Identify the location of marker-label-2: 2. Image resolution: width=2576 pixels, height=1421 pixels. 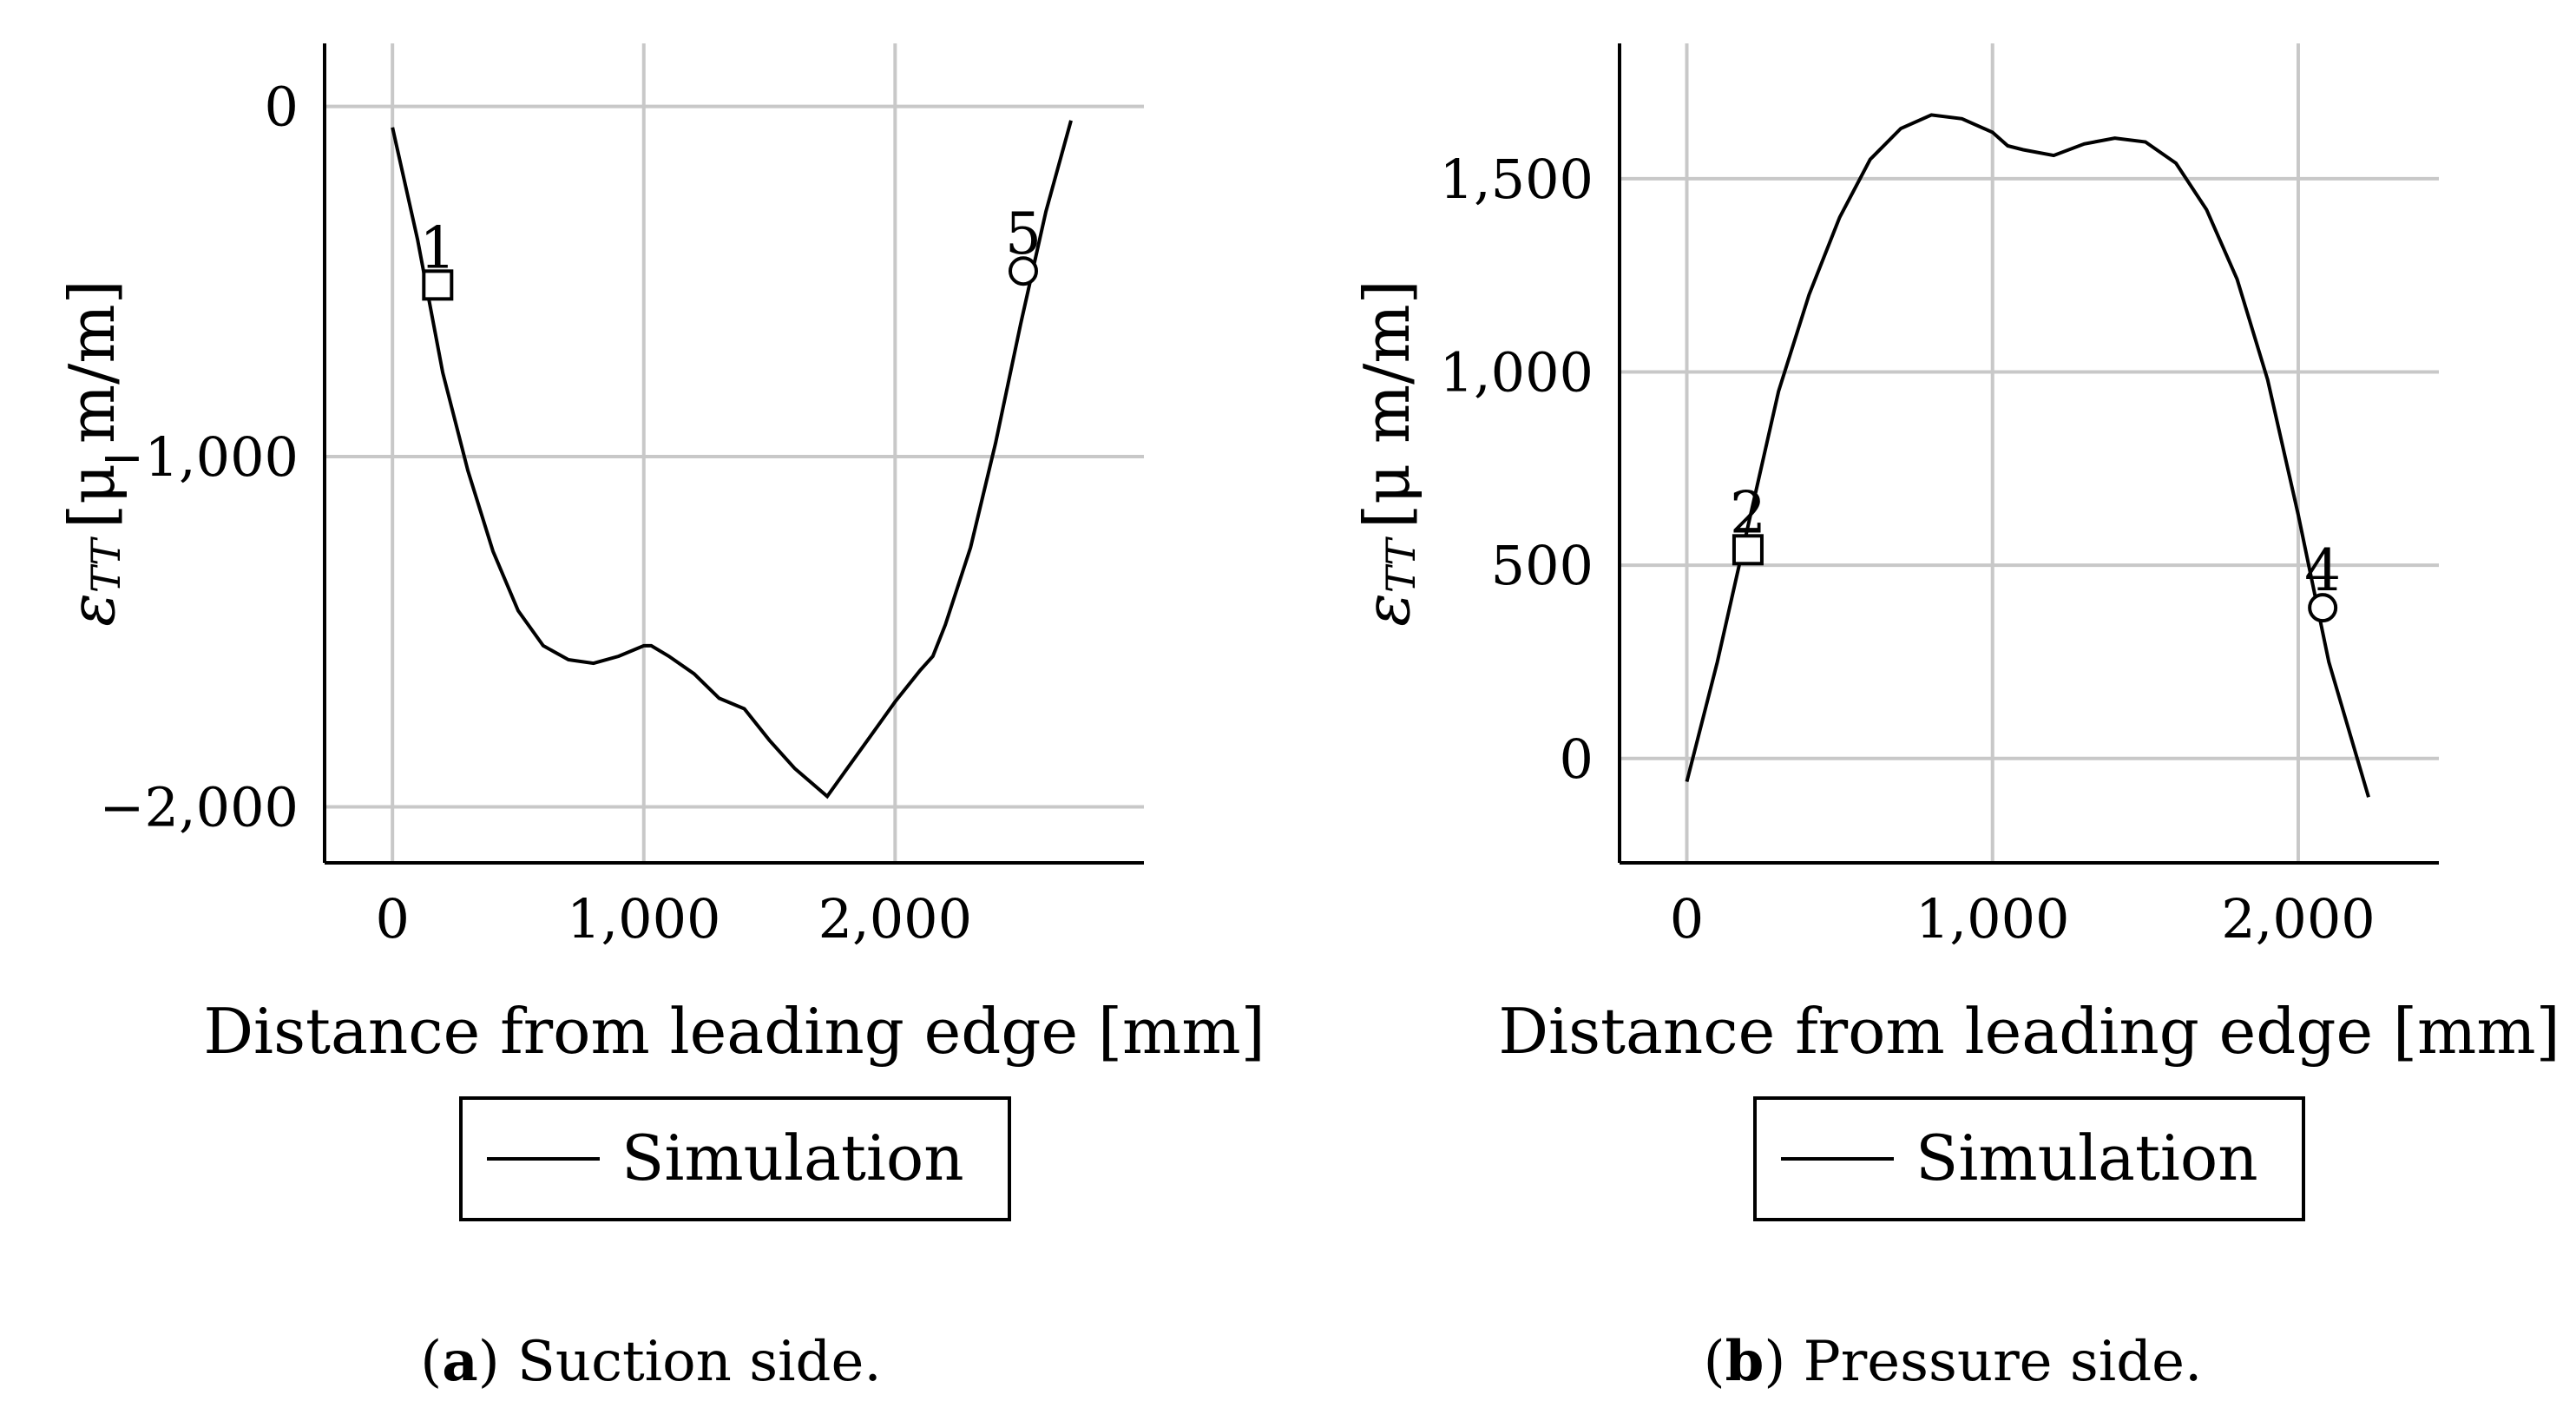
(1748, 512).